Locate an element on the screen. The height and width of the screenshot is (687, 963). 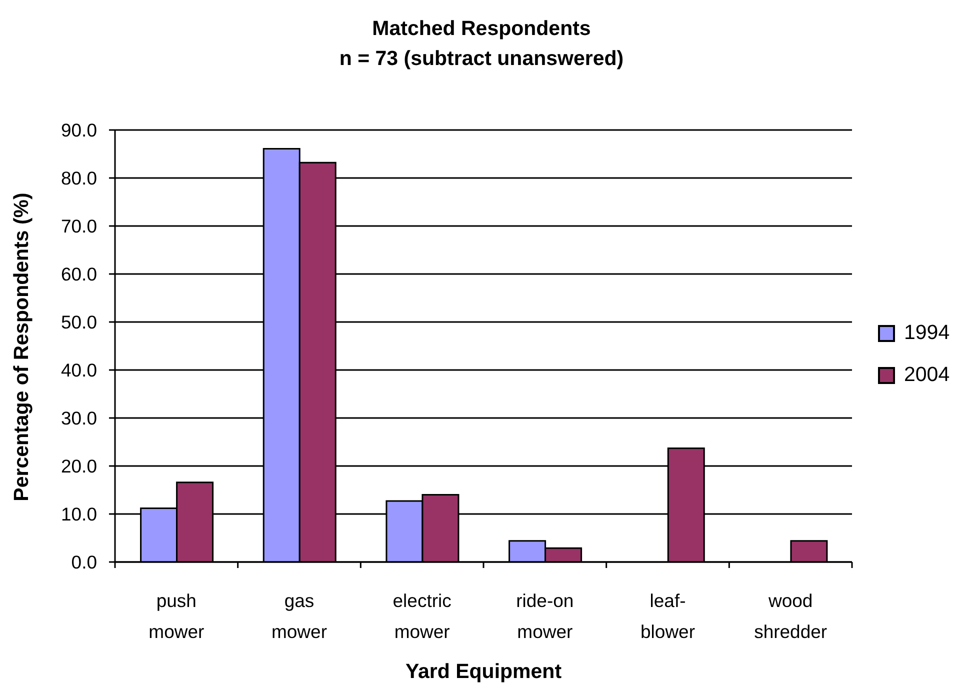
x-tick-label: ride-on mower is located at coordinates (545, 616).